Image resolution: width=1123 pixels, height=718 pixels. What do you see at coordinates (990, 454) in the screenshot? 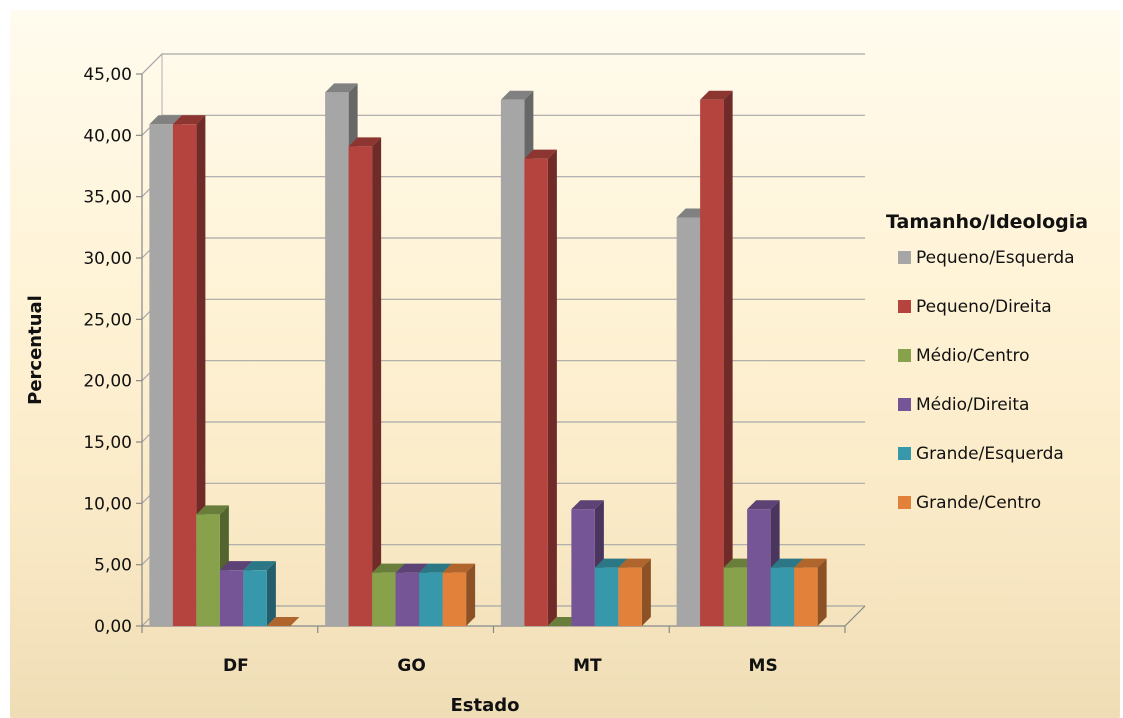
I see `legend-label: Grande/Esquerda` at bounding box center [990, 454].